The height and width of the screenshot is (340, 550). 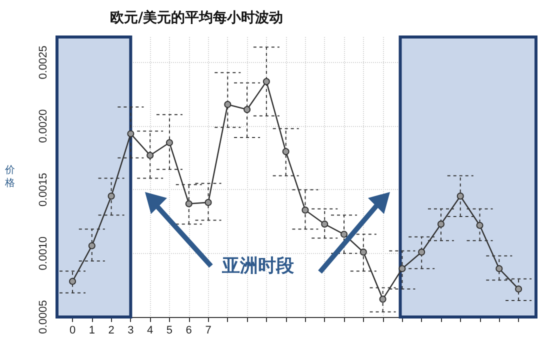 I want to click on x-tick-label: 4, so click(x=150, y=330).